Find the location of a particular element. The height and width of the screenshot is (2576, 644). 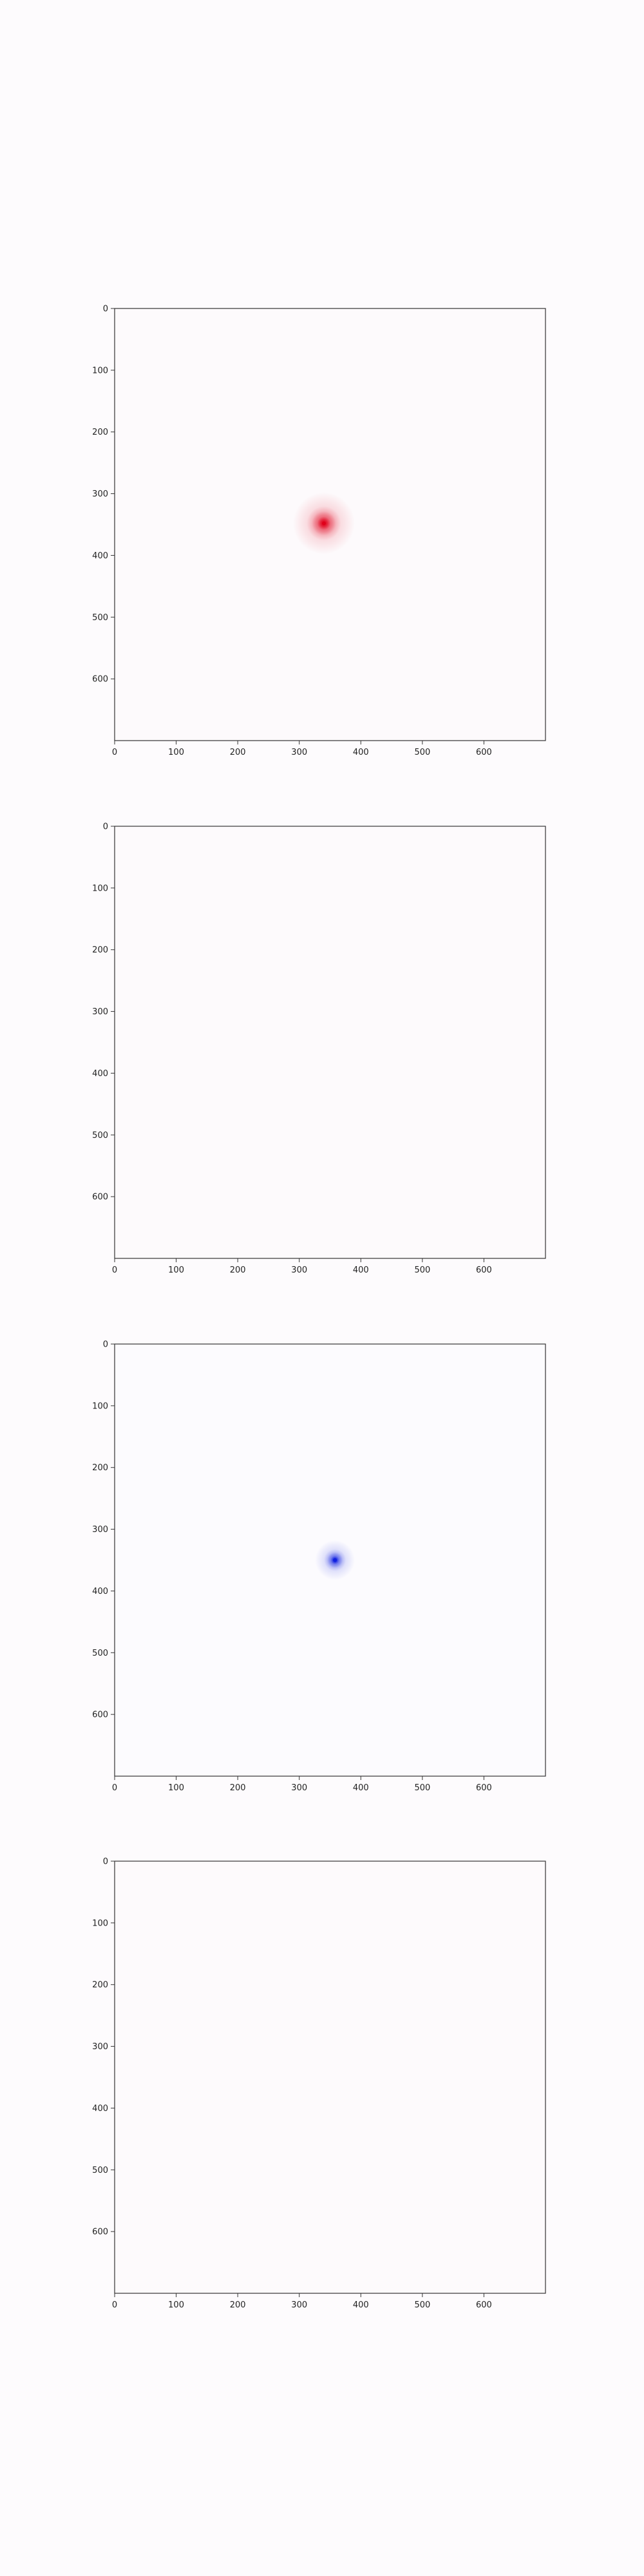

heatmap-panel-4: 0 100 200 300 400 500 600 0 100 200 300 400 500 600 is located at coordinates (319, 2083).